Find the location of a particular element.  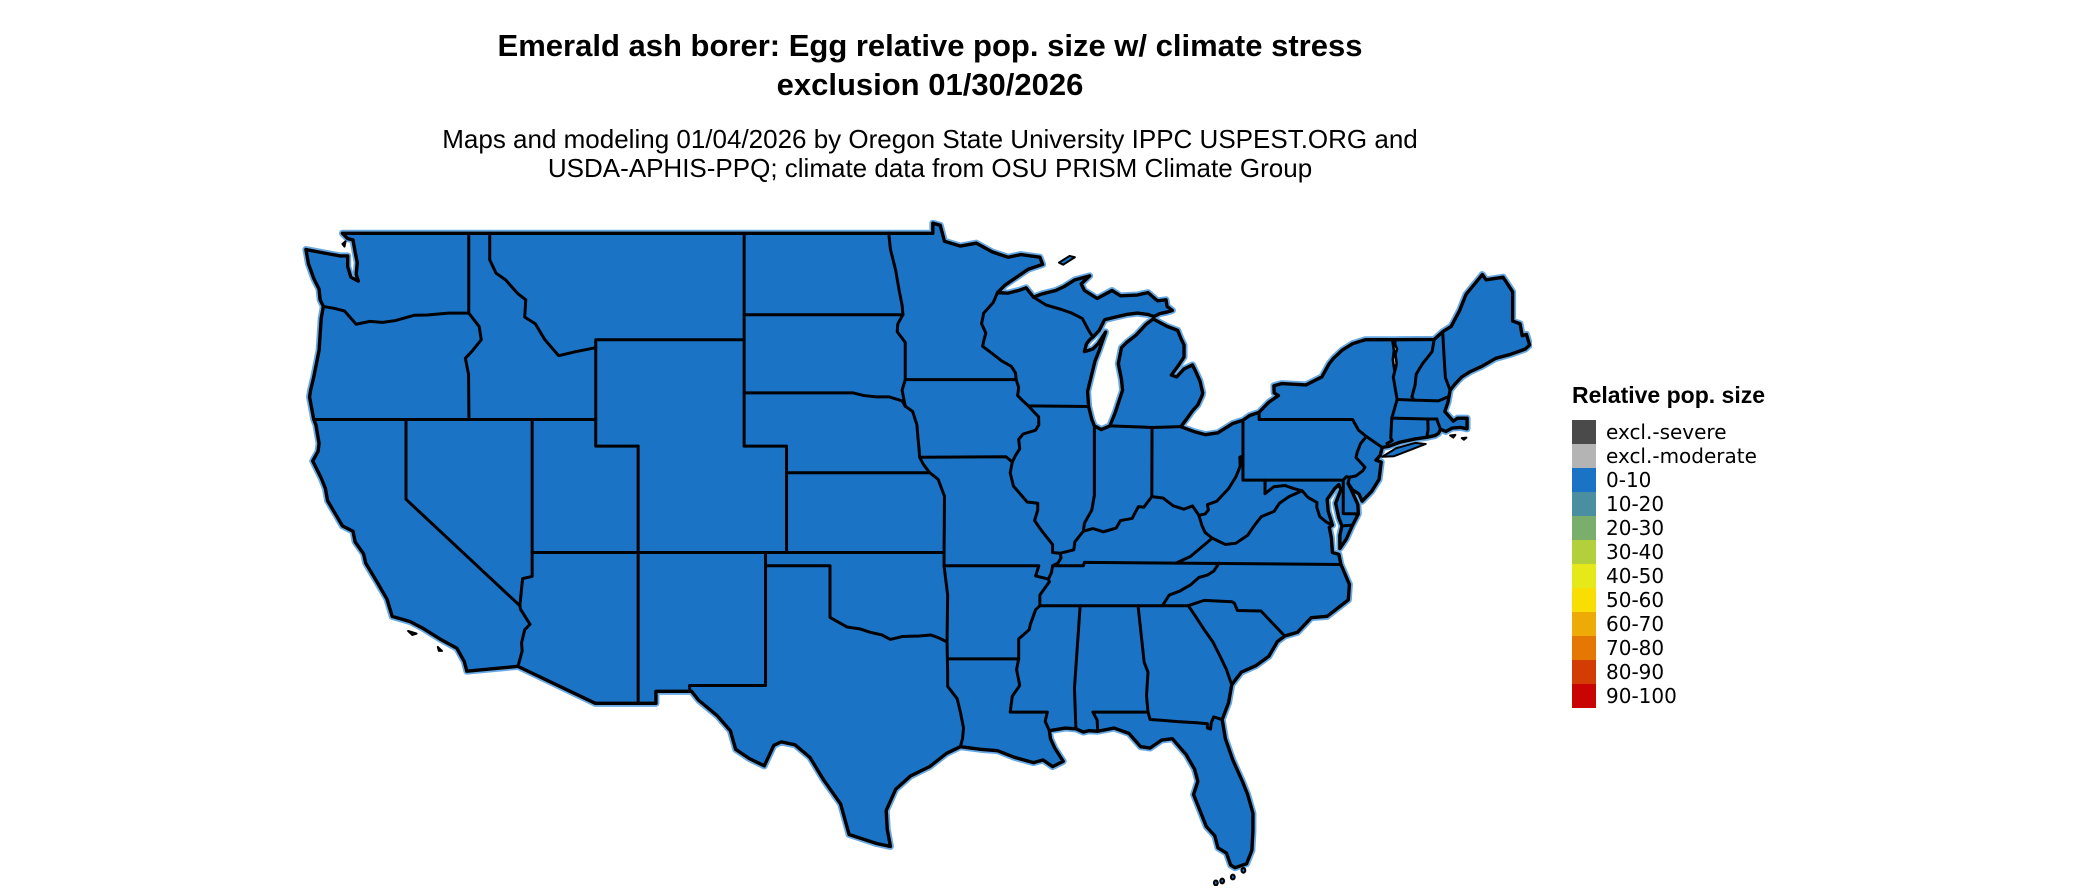

lake-champlain is located at coordinates (1394, 355).